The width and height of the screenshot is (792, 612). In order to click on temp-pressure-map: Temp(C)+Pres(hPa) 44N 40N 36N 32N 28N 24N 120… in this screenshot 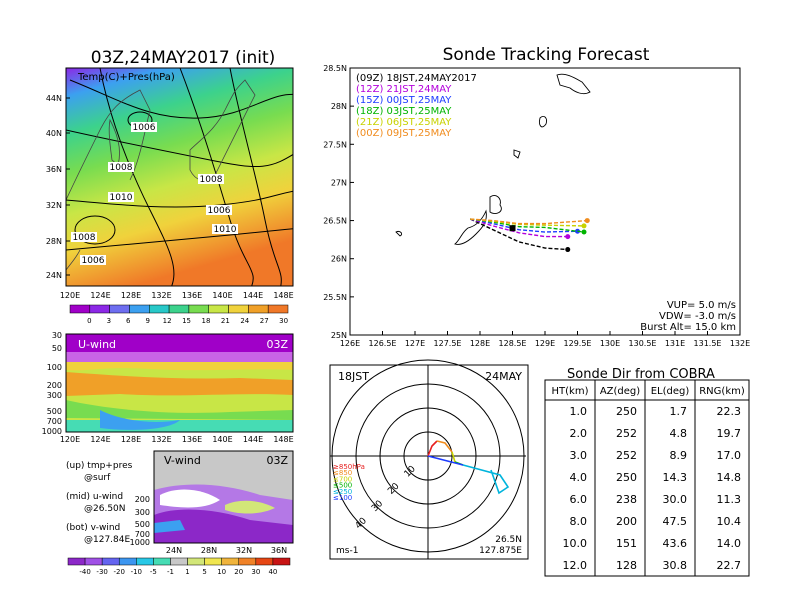, I will do `click(170, 183)`.